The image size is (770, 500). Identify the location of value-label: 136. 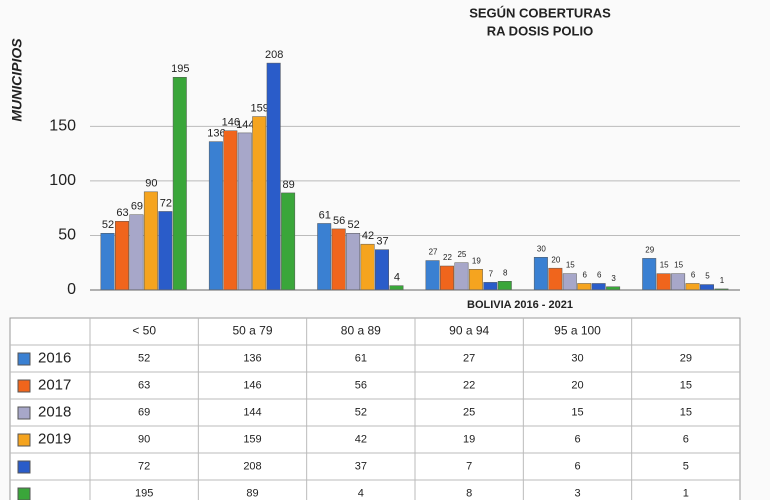
(216, 134).